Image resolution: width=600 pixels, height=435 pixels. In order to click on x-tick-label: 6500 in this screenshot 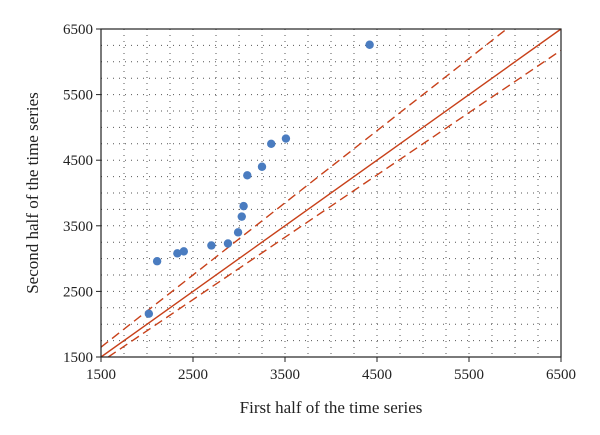, I will do `click(561, 375)`.